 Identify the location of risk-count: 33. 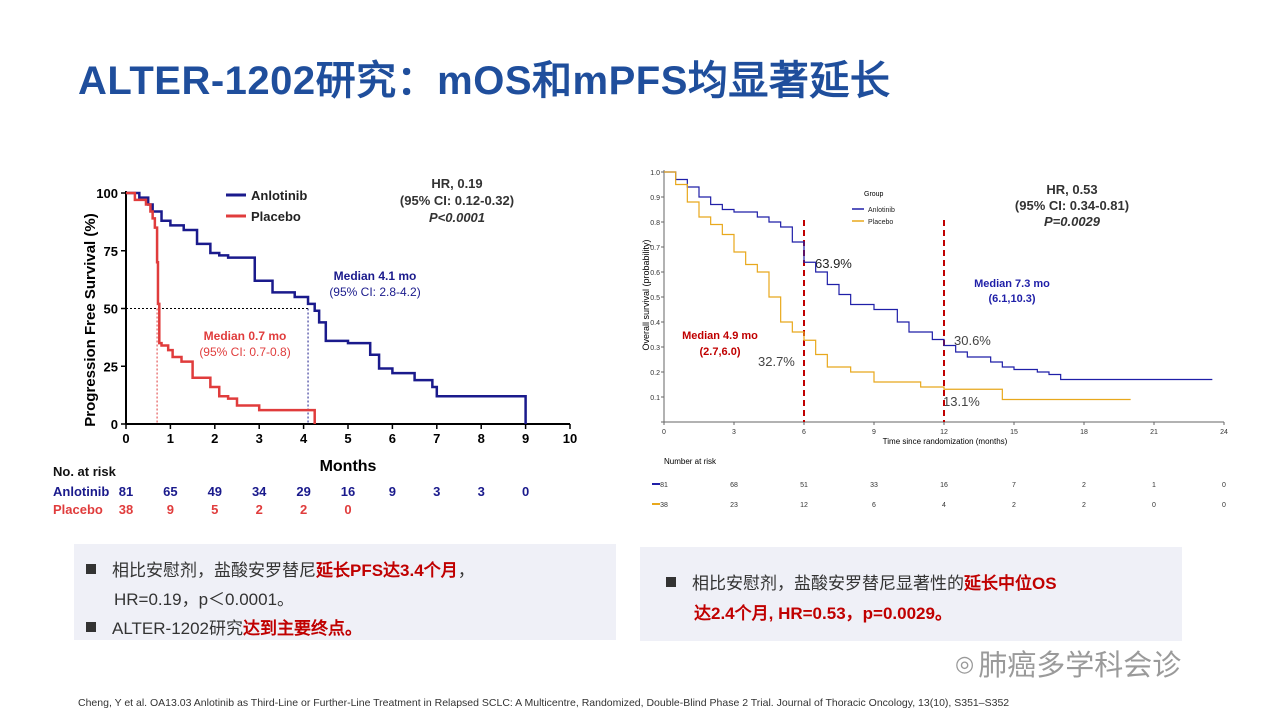
(874, 485).